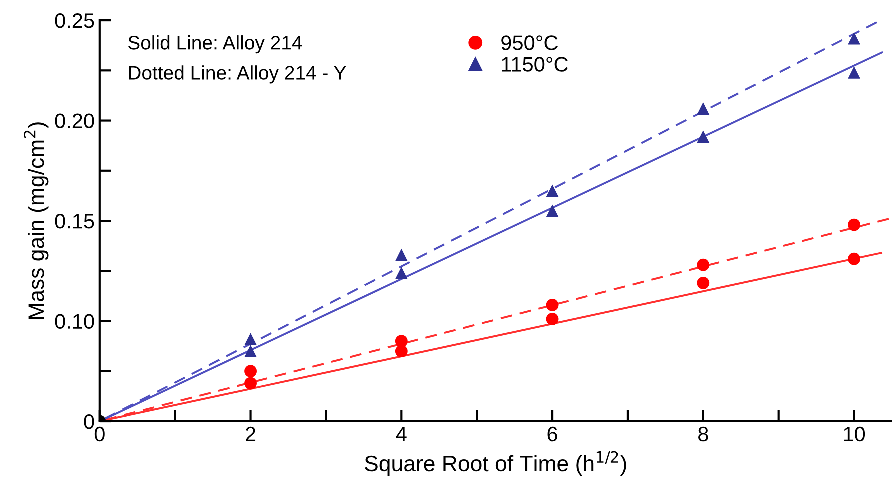  Describe the element at coordinates (237, 75) in the screenshot. I see `annotation: Dotted Line: Alloy 214 - Y` at that location.